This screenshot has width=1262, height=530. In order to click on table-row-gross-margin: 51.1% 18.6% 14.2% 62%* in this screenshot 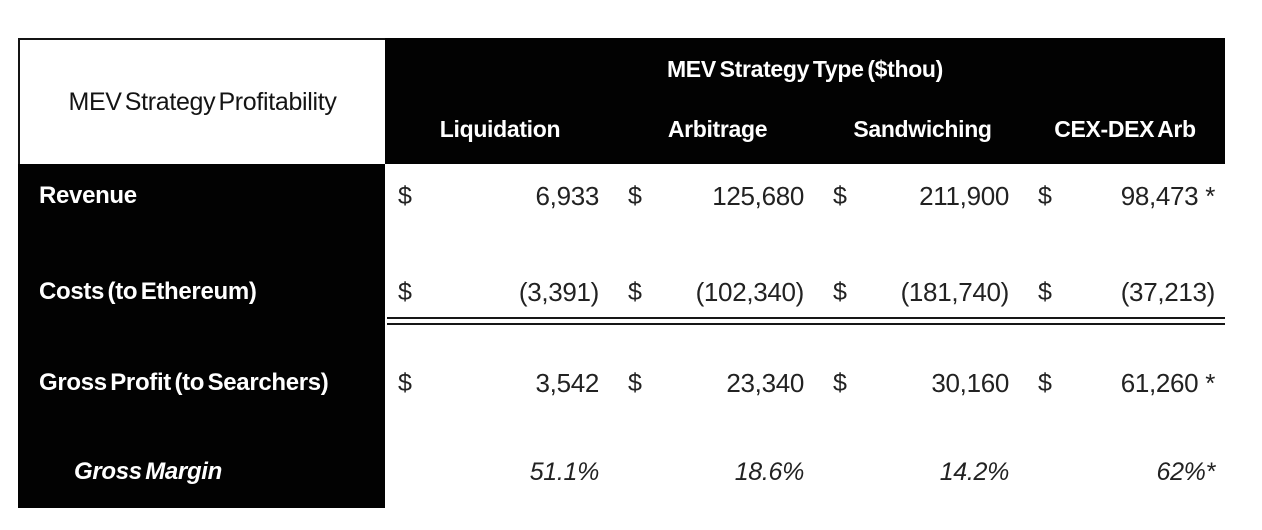, I will do `click(631, 472)`.